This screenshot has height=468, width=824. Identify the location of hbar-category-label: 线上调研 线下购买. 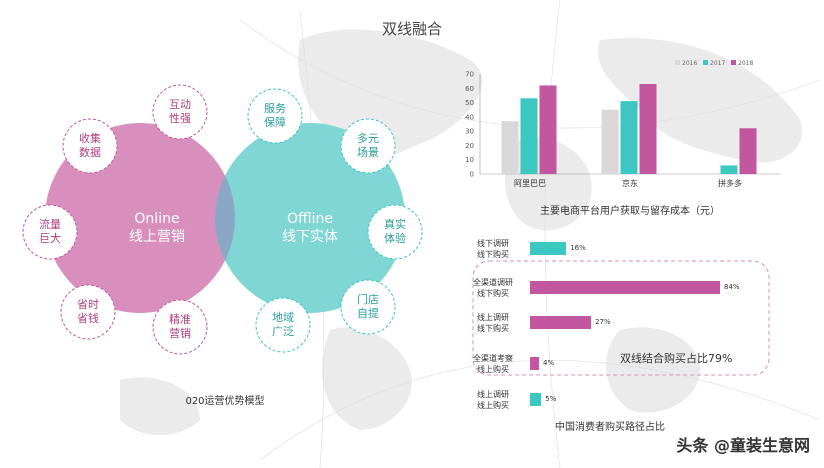
(493, 323).